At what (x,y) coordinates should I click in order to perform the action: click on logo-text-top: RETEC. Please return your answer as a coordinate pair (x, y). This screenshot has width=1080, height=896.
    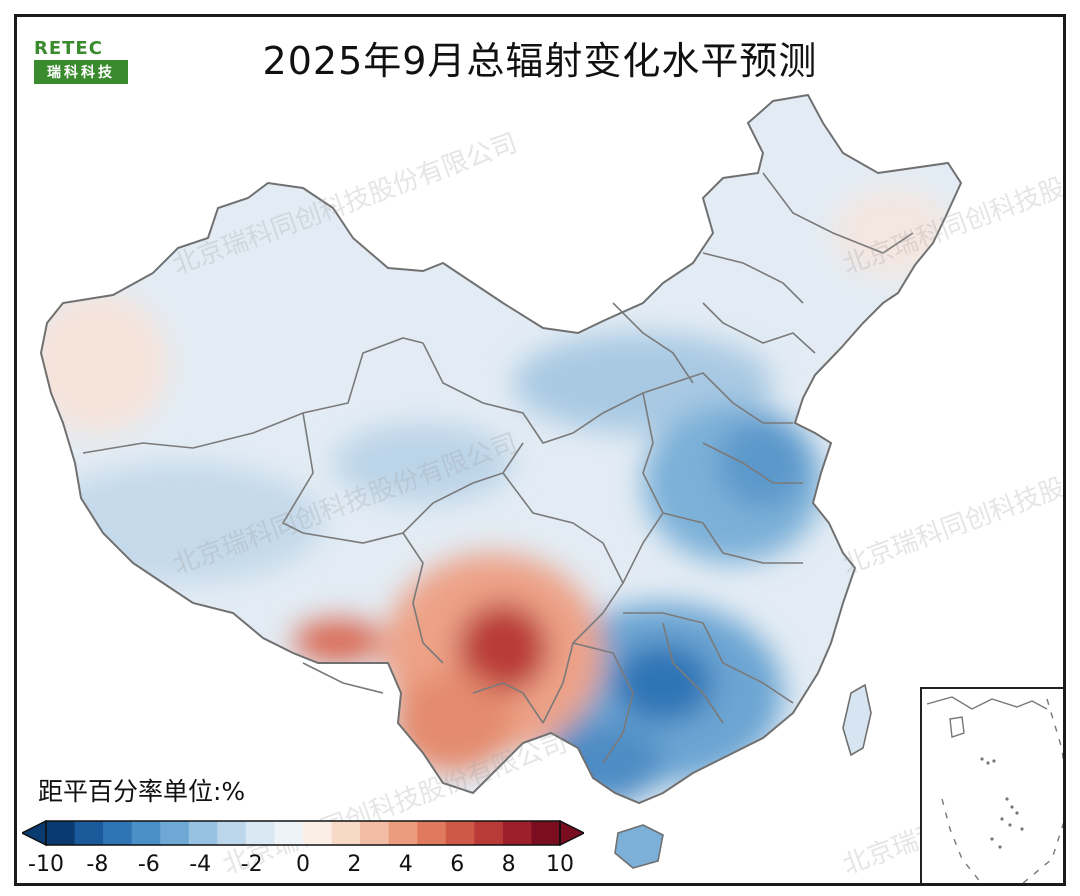
    Looking at the image, I should click on (68, 48).